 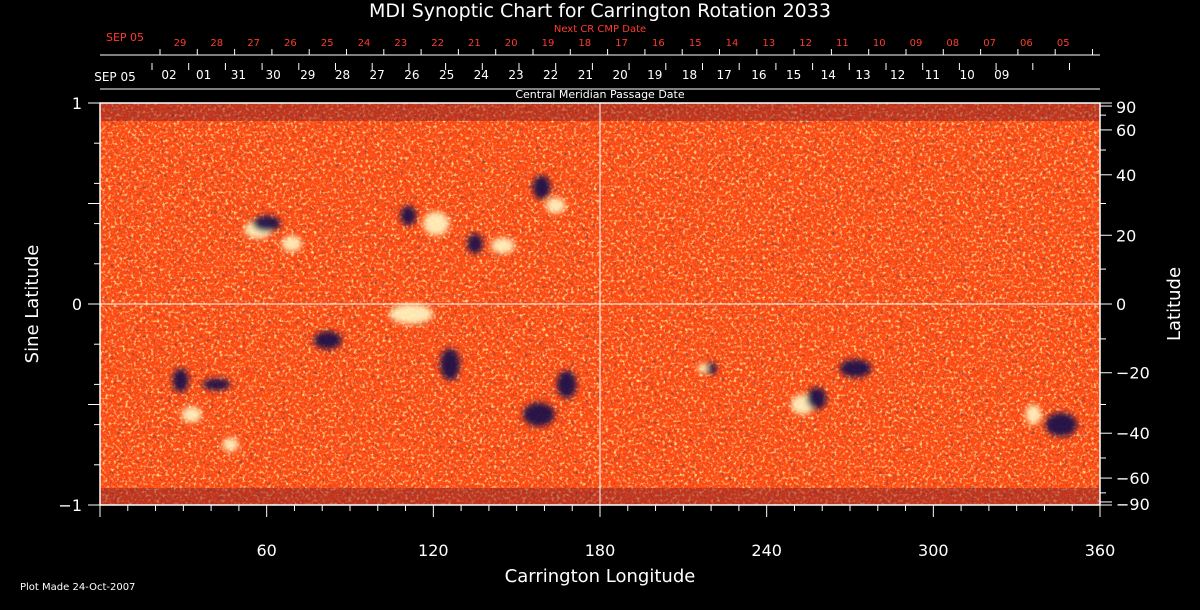 What do you see at coordinates (1026, 43) in the screenshot?
I see `next-cmp-date-label-23: 06` at bounding box center [1026, 43].